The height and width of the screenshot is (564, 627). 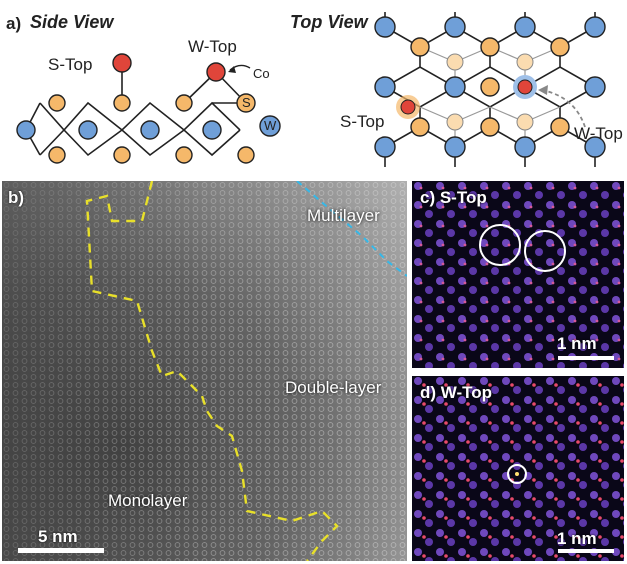 What do you see at coordinates (456, 392) in the screenshot?
I see `panel-d-label: d) W-Top` at bounding box center [456, 392].